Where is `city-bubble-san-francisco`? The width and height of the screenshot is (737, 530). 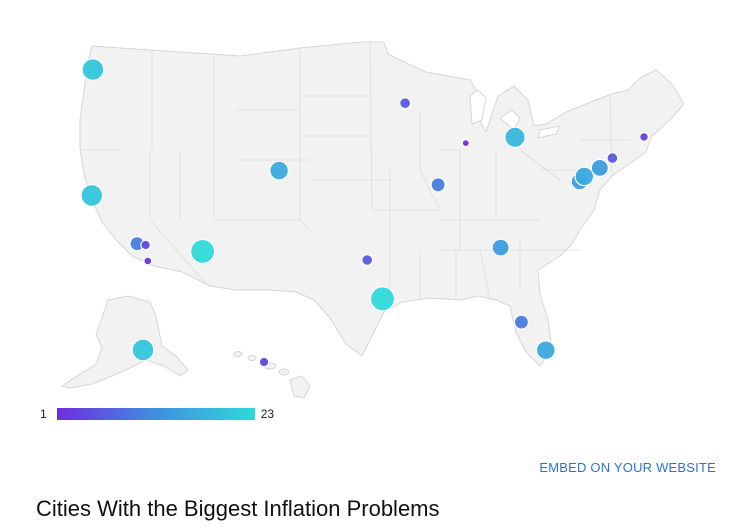
city-bubble-san-francisco is located at coordinates (92, 195).